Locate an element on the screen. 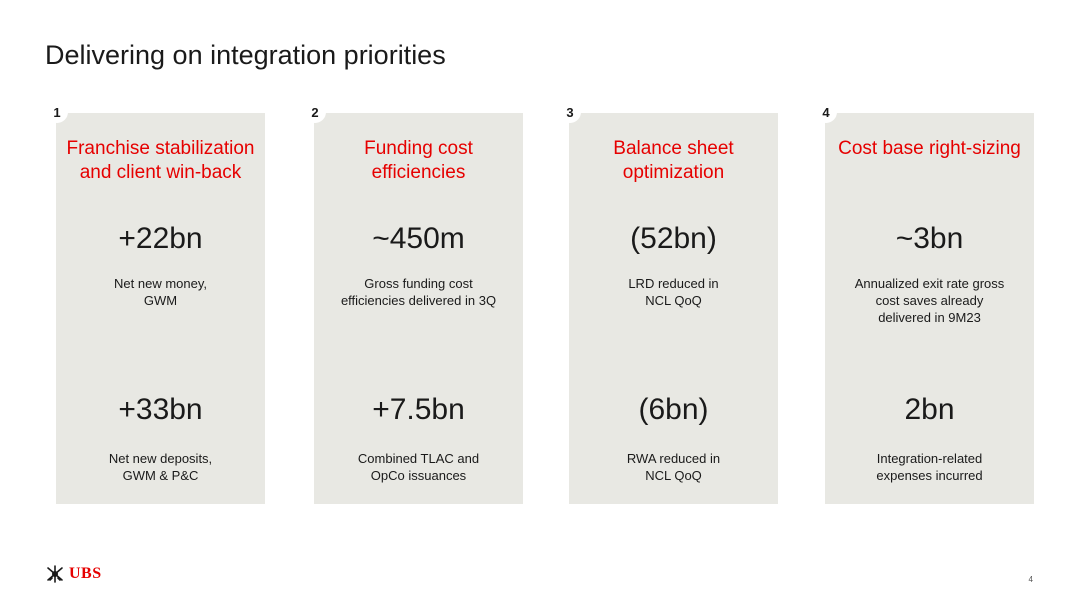  ubs-keys-icon is located at coordinates (55, 574).